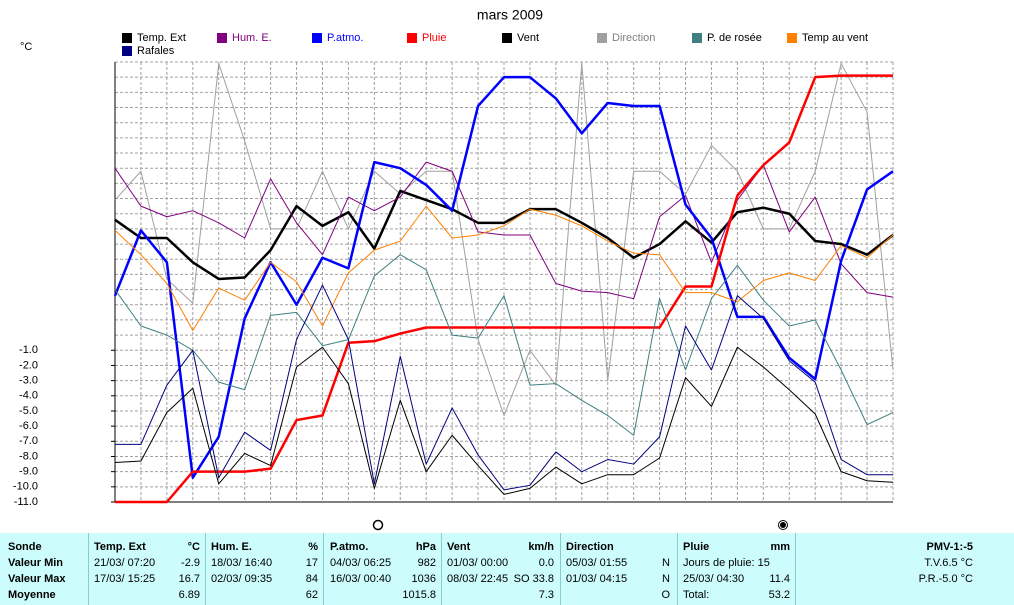  Describe the element at coordinates (193, 547) in the screenshot. I see `column-unit: °C` at that location.